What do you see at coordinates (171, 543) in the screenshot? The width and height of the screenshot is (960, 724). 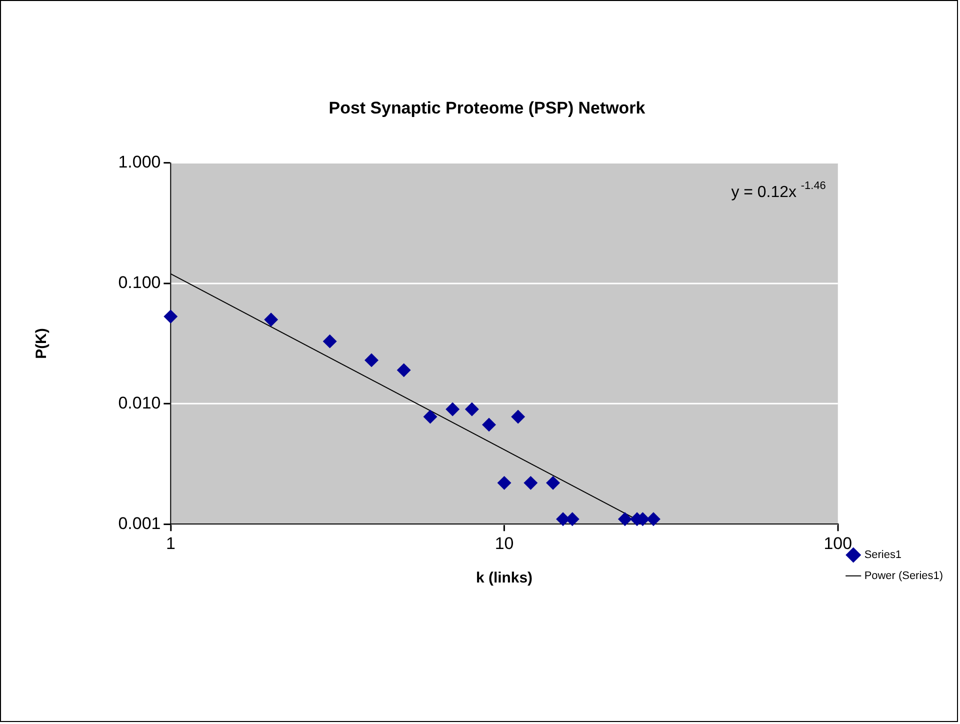 I see `x-tick-label: 1` at bounding box center [171, 543].